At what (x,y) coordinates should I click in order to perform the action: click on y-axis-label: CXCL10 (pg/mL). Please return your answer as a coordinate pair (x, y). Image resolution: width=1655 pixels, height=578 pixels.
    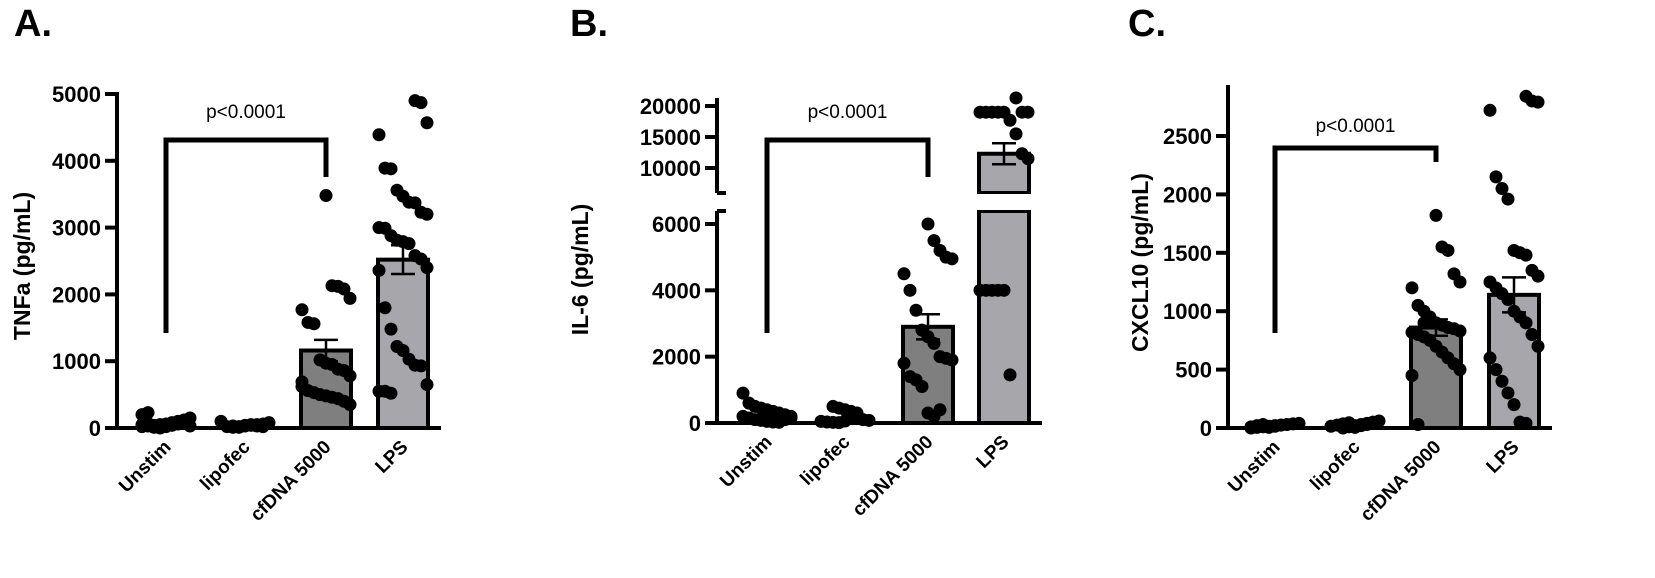
    Looking at the image, I should click on (1140, 262).